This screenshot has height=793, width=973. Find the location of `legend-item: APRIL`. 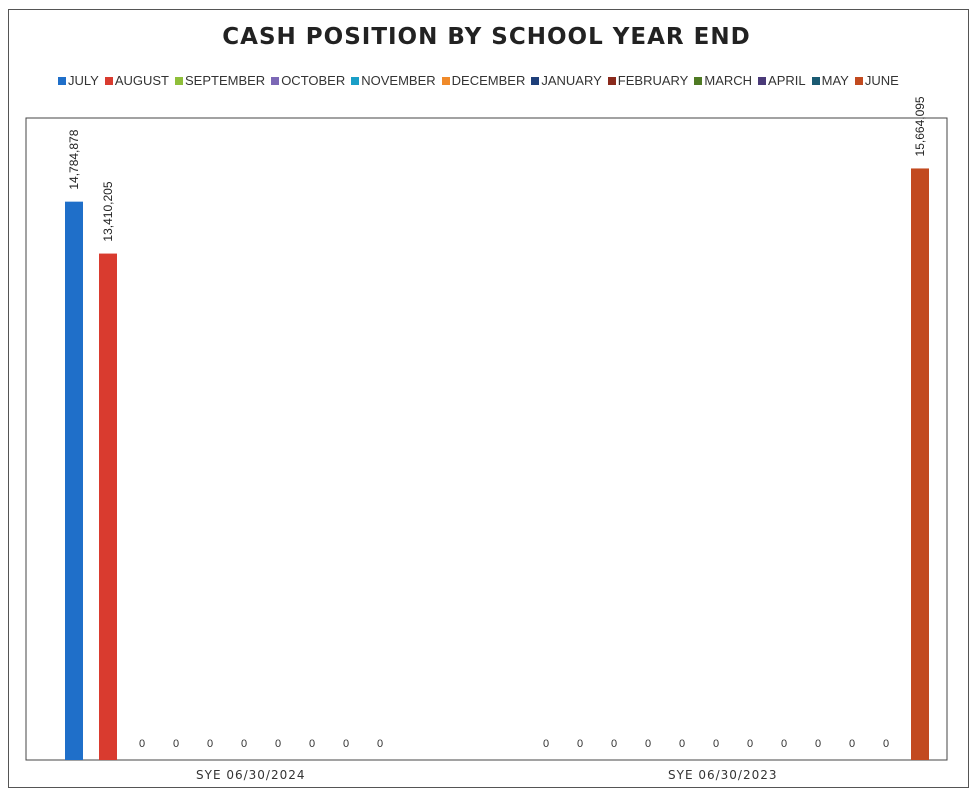

legend-item: APRIL is located at coordinates (782, 80).